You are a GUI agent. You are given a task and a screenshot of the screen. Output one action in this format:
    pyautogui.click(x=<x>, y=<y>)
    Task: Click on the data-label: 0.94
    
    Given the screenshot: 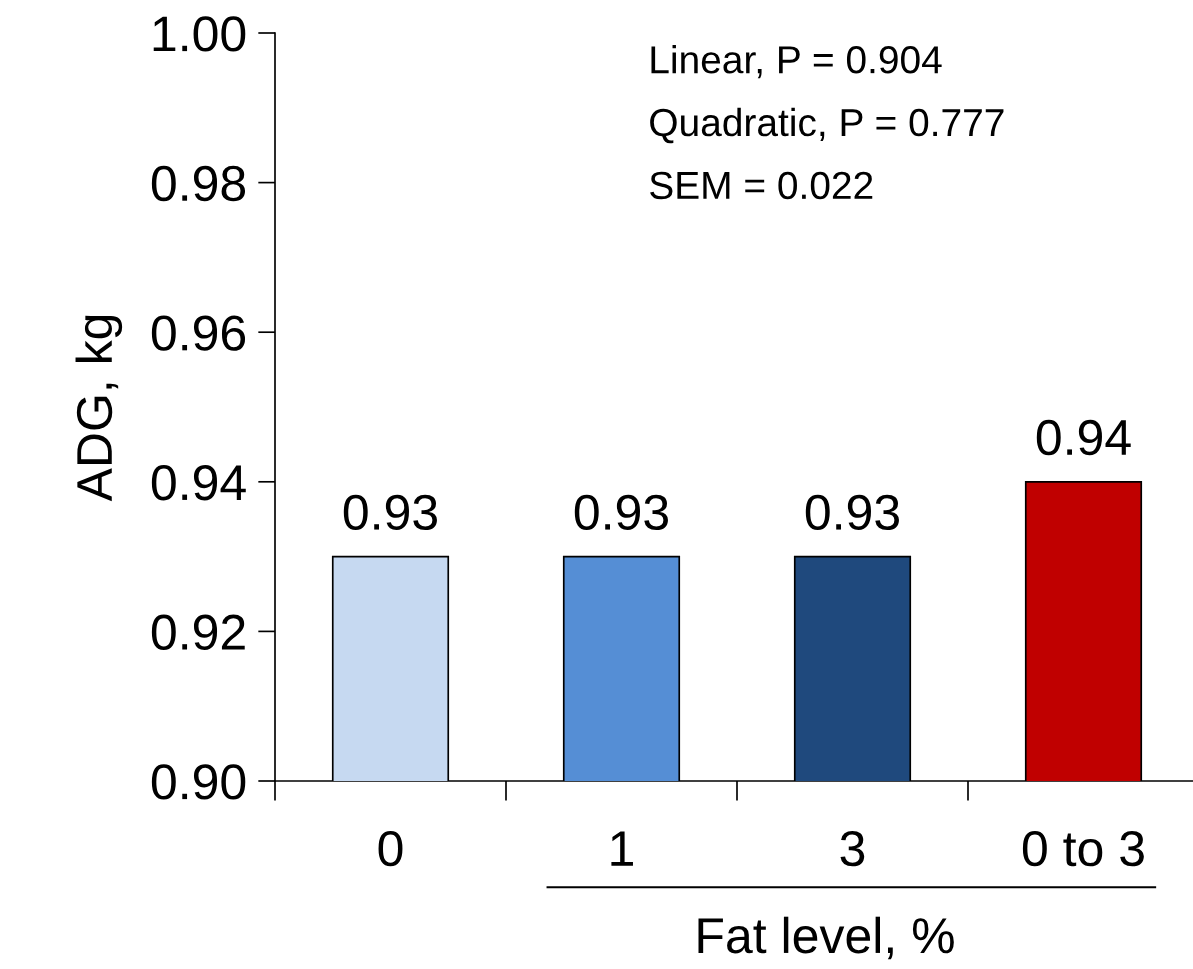 What is the action you would take?
    pyautogui.click(x=1083, y=437)
    